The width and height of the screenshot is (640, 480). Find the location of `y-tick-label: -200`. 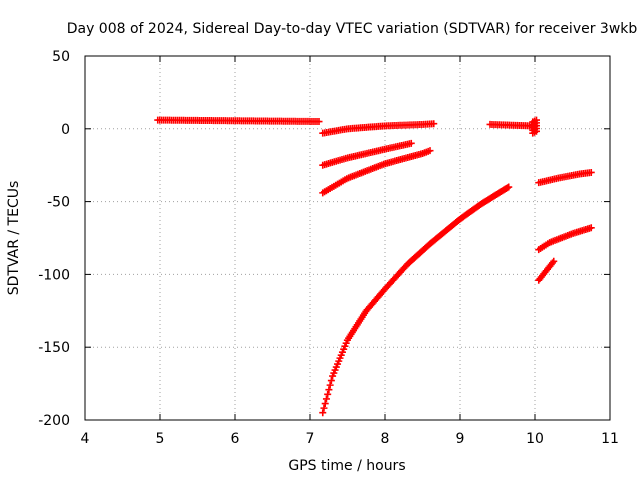

y-tick-label: -200 is located at coordinates (54, 421).